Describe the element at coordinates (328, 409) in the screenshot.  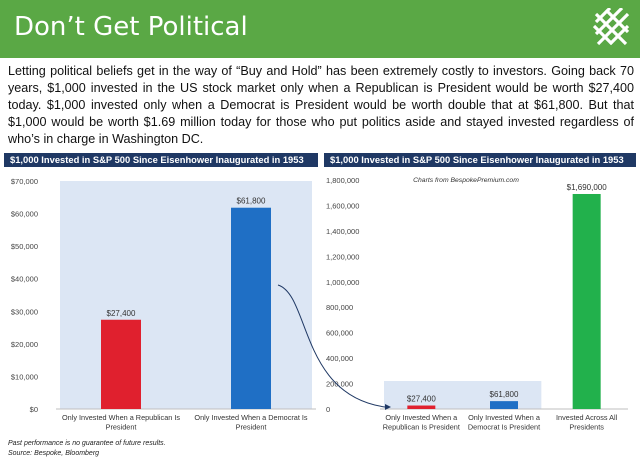
I see `y-tick-label: 0` at that location.